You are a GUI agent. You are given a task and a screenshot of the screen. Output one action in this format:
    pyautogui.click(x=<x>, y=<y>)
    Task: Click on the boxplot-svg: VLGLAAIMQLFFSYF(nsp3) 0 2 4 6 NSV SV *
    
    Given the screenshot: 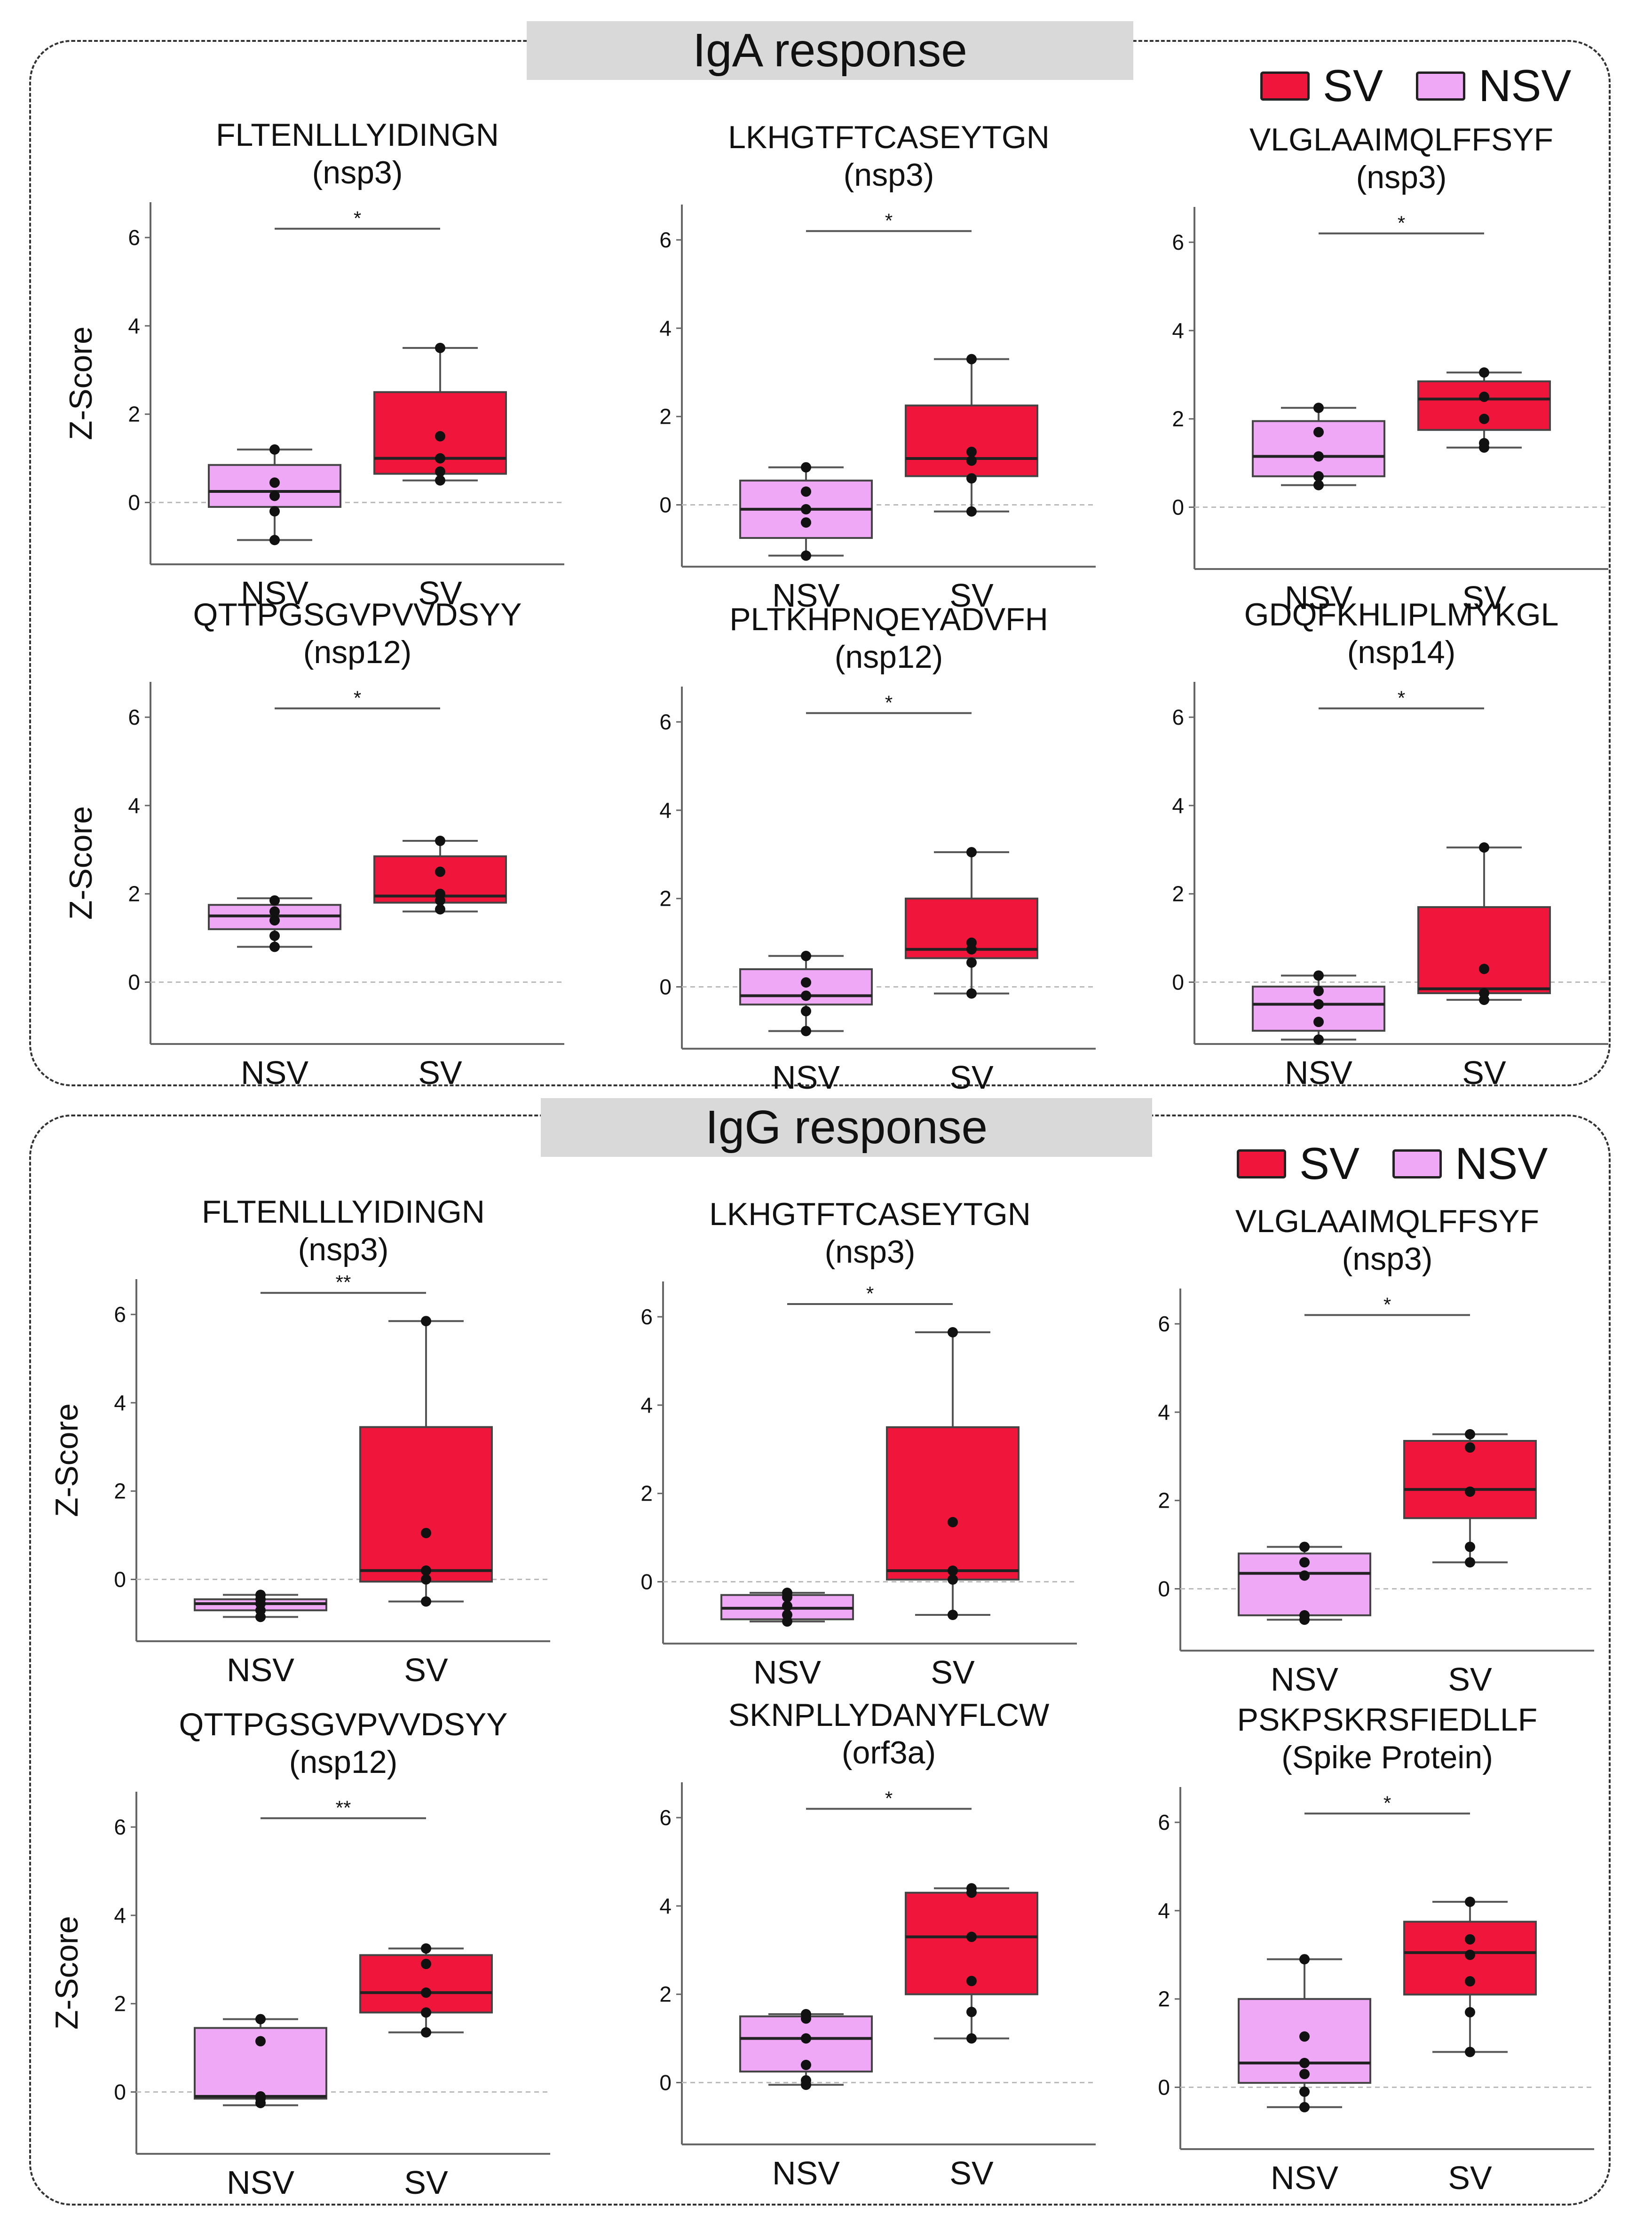 What is the action you would take?
    pyautogui.click(x=1376, y=1451)
    